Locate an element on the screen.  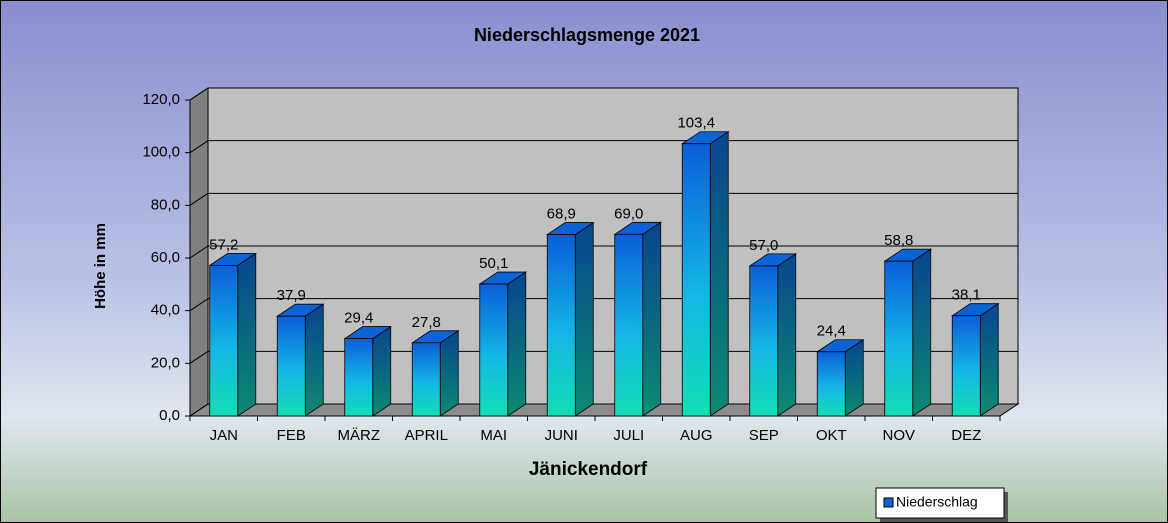
legend-box is located at coordinates (940, 503).